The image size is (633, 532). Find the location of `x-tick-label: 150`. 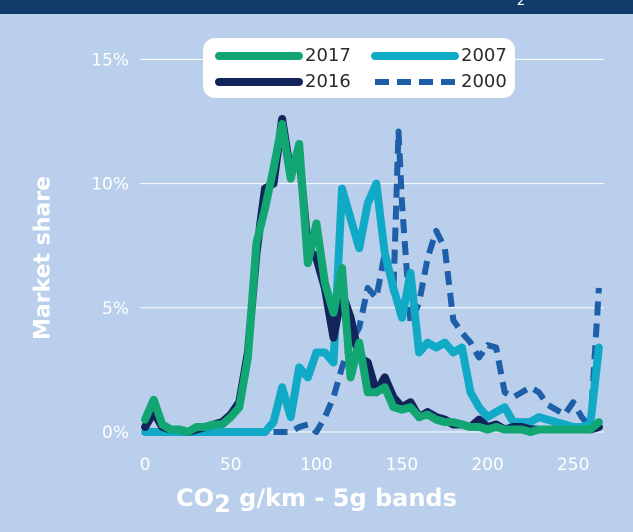

x-tick-label: 150 is located at coordinates (402, 465).